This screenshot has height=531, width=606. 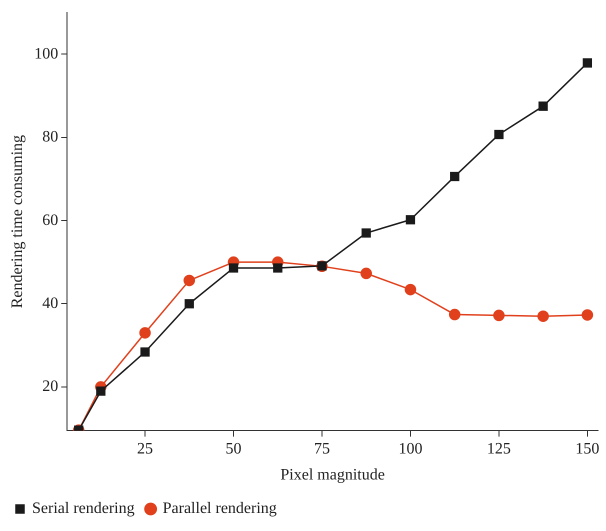 What do you see at coordinates (587, 449) in the screenshot?
I see `x-tick-label: 150` at bounding box center [587, 449].